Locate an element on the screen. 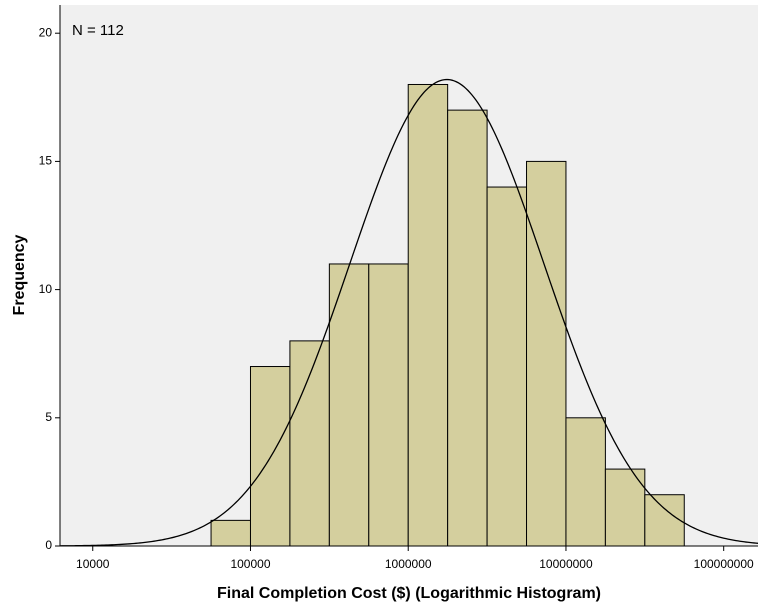 This screenshot has width=758, height=612. x-tick-label: 10000 is located at coordinates (93, 564).